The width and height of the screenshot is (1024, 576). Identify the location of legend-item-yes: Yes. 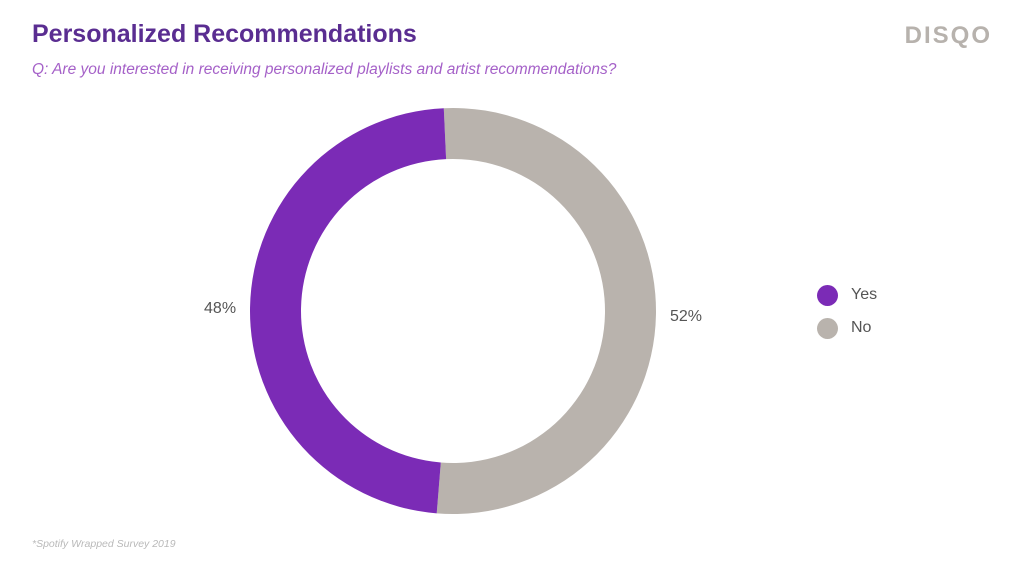
(847, 295).